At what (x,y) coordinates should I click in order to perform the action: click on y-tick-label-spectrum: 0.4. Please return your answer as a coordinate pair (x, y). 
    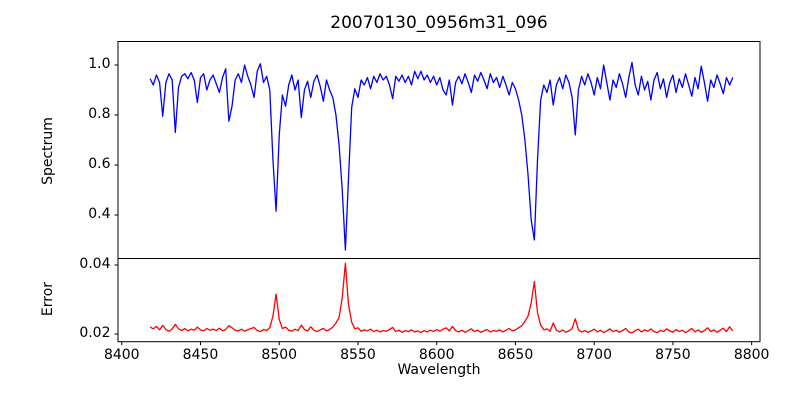
    Looking at the image, I should click on (99, 214).